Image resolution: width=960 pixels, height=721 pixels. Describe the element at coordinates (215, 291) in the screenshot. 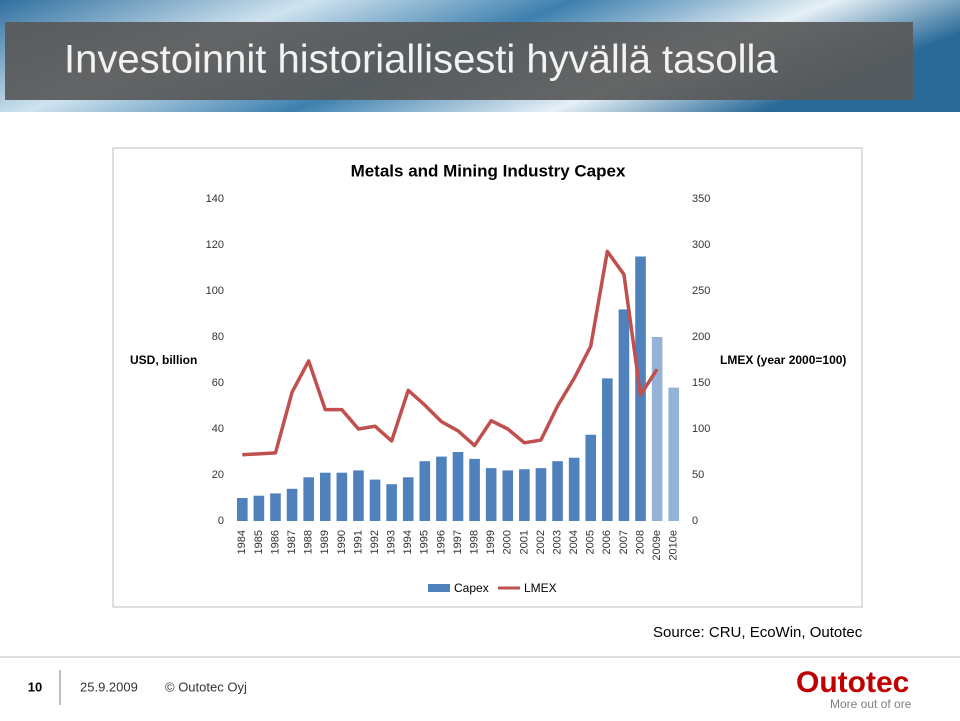

I see `y-tick-label: 100` at that location.